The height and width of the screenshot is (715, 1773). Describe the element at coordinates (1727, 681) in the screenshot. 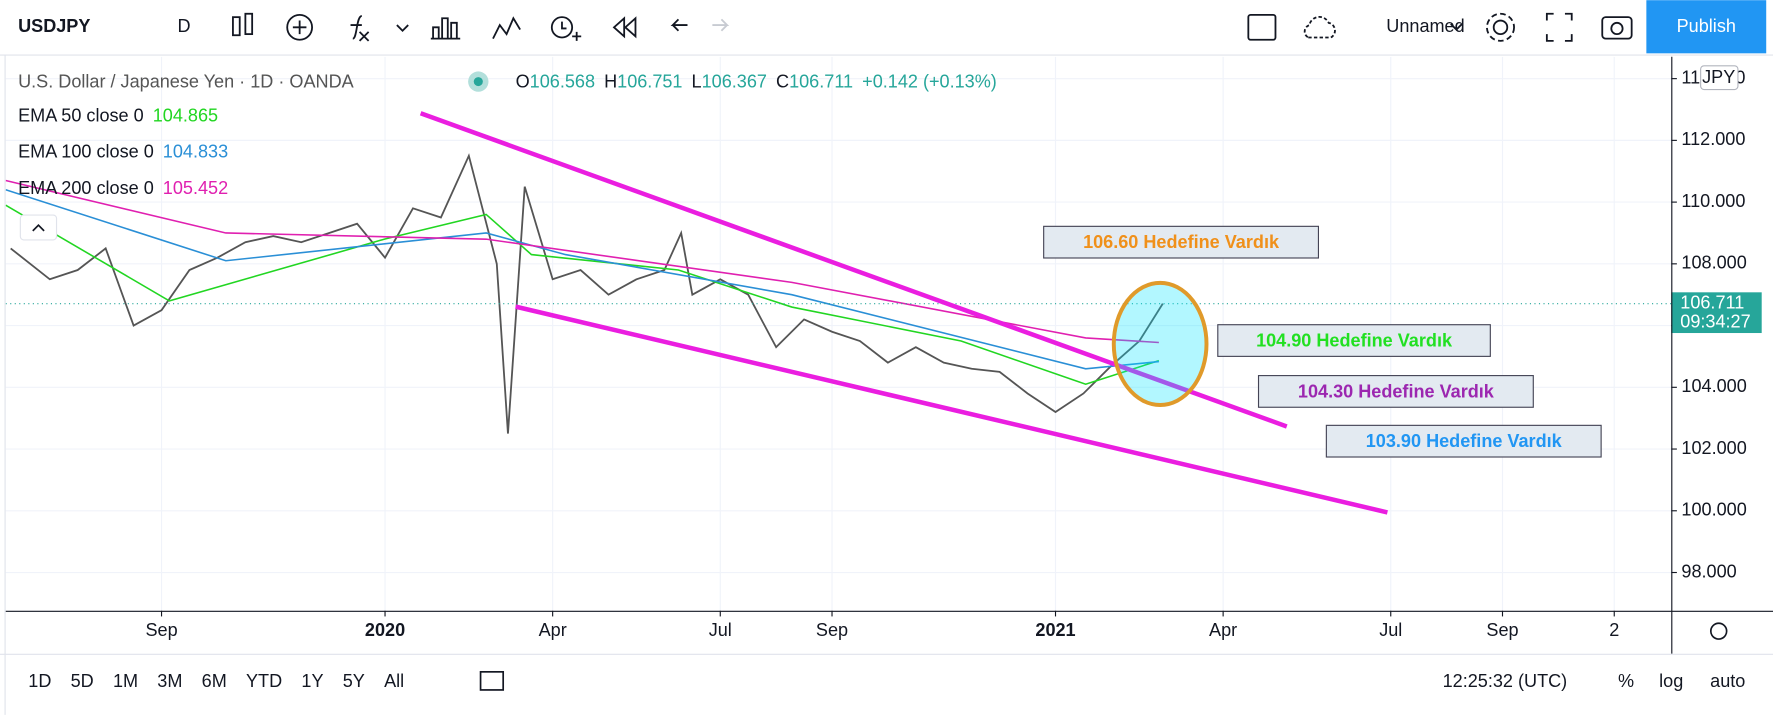

I see `auto-toggle: auto` at that location.